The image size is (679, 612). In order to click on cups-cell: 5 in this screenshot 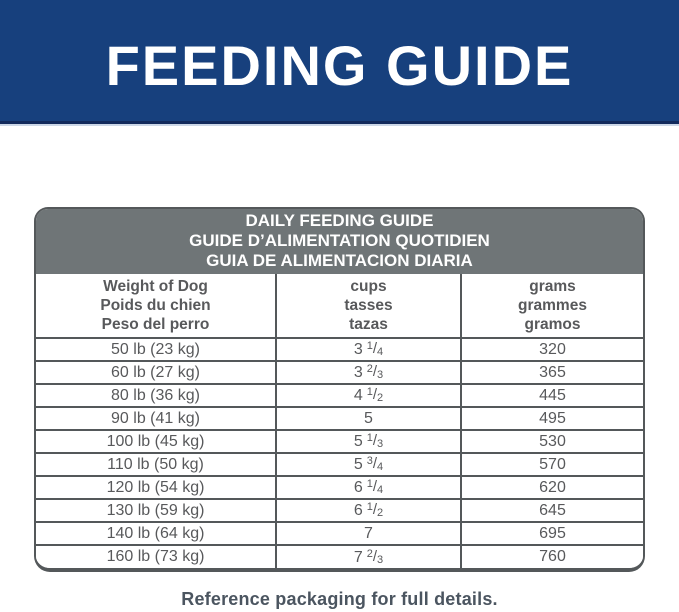, I will do `click(368, 418)`.